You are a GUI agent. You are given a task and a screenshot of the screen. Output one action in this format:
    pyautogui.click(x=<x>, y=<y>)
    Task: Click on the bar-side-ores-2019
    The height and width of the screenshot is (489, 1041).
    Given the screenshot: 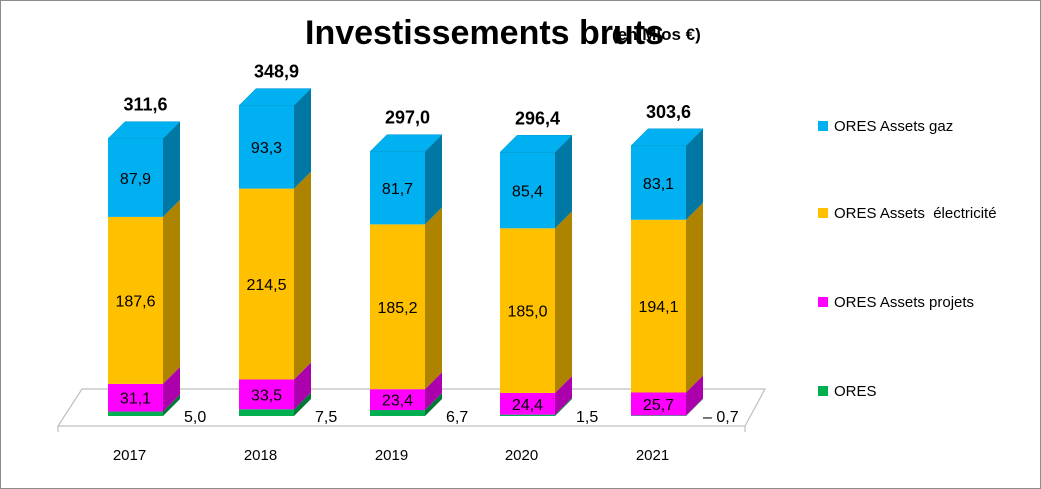 What is the action you would take?
    pyautogui.click(x=433, y=404)
    